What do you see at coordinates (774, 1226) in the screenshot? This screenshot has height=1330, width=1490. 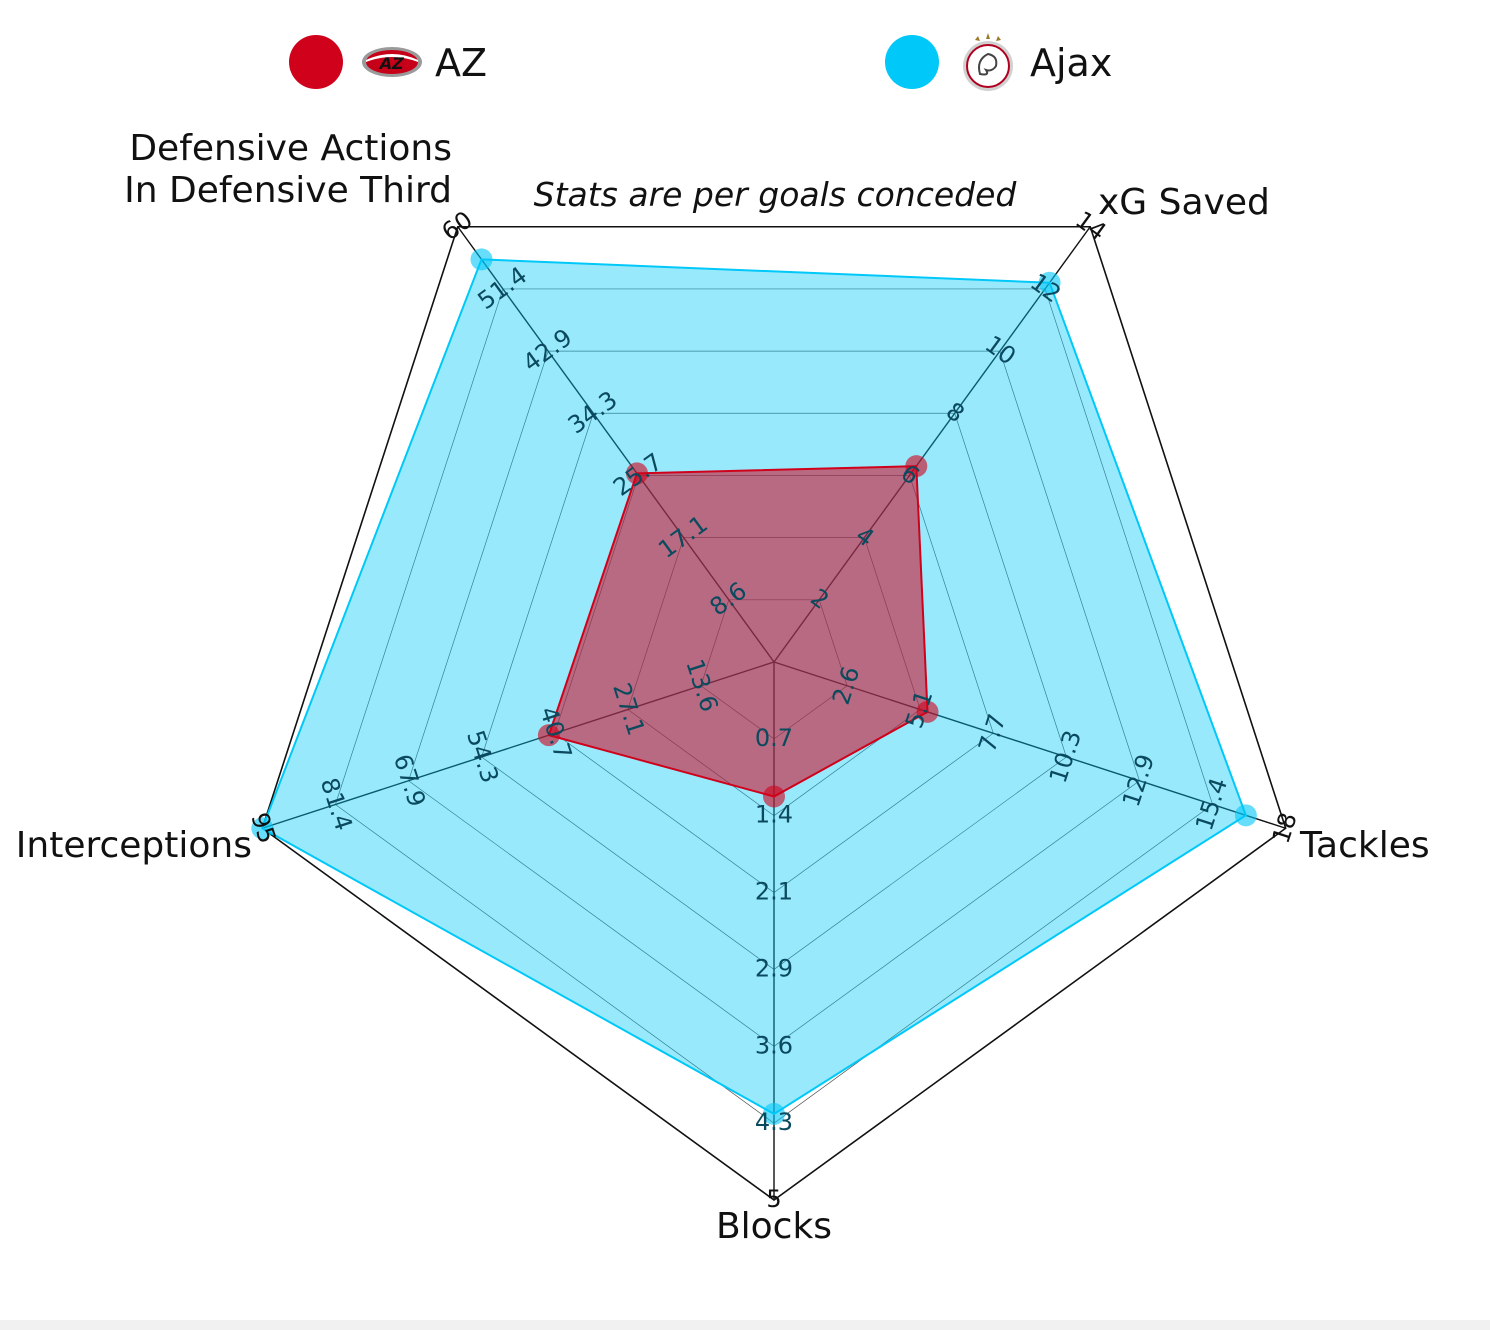 I see `axis-label-4: Blocks` at bounding box center [774, 1226].